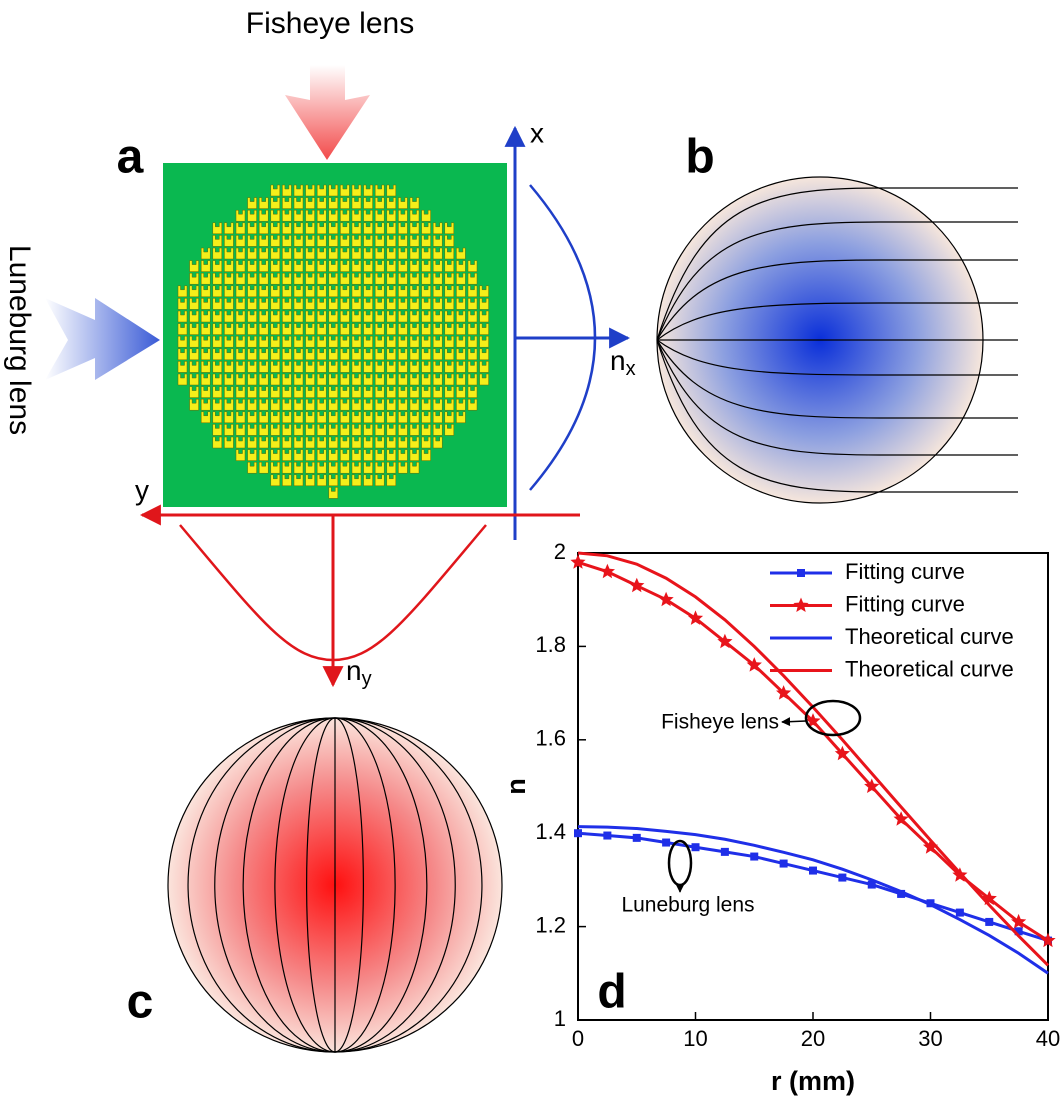  Describe the element at coordinates (333, 593) in the screenshot. I see `ny-profile` at that location.